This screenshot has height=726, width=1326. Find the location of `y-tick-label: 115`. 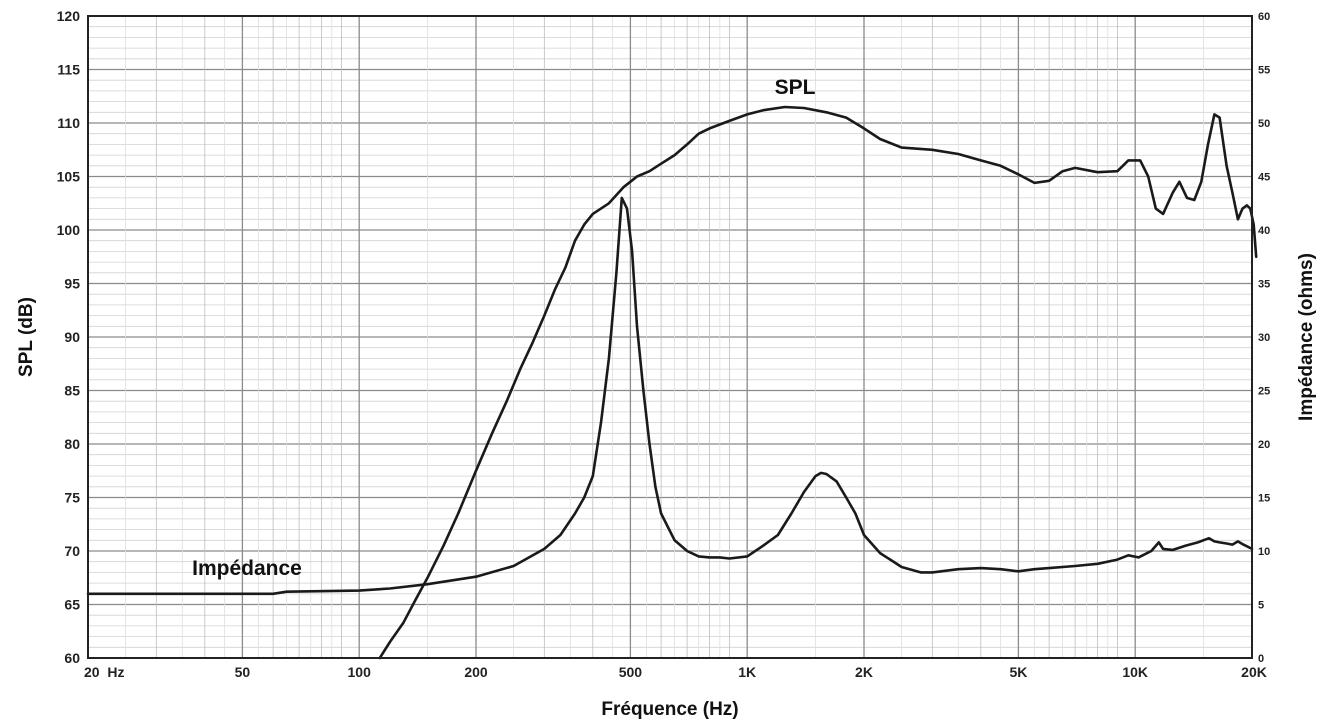

y-tick-label: 115 is located at coordinates (68, 70).